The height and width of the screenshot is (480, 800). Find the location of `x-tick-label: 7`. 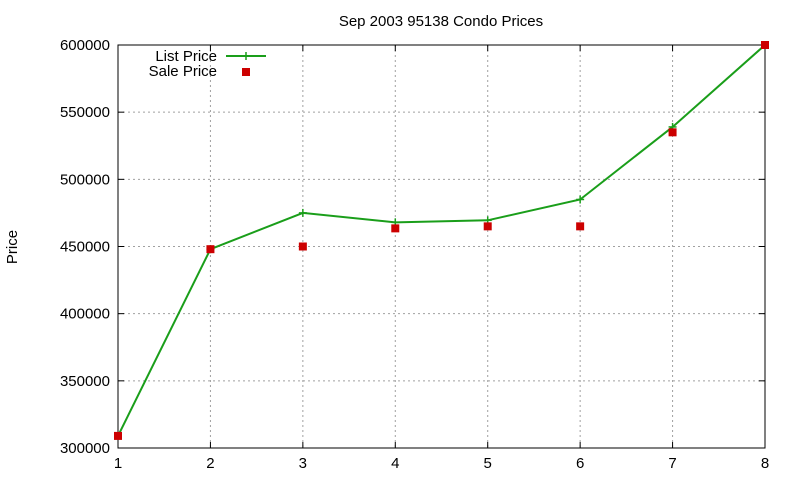

x-tick-label: 7 is located at coordinates (672, 463).